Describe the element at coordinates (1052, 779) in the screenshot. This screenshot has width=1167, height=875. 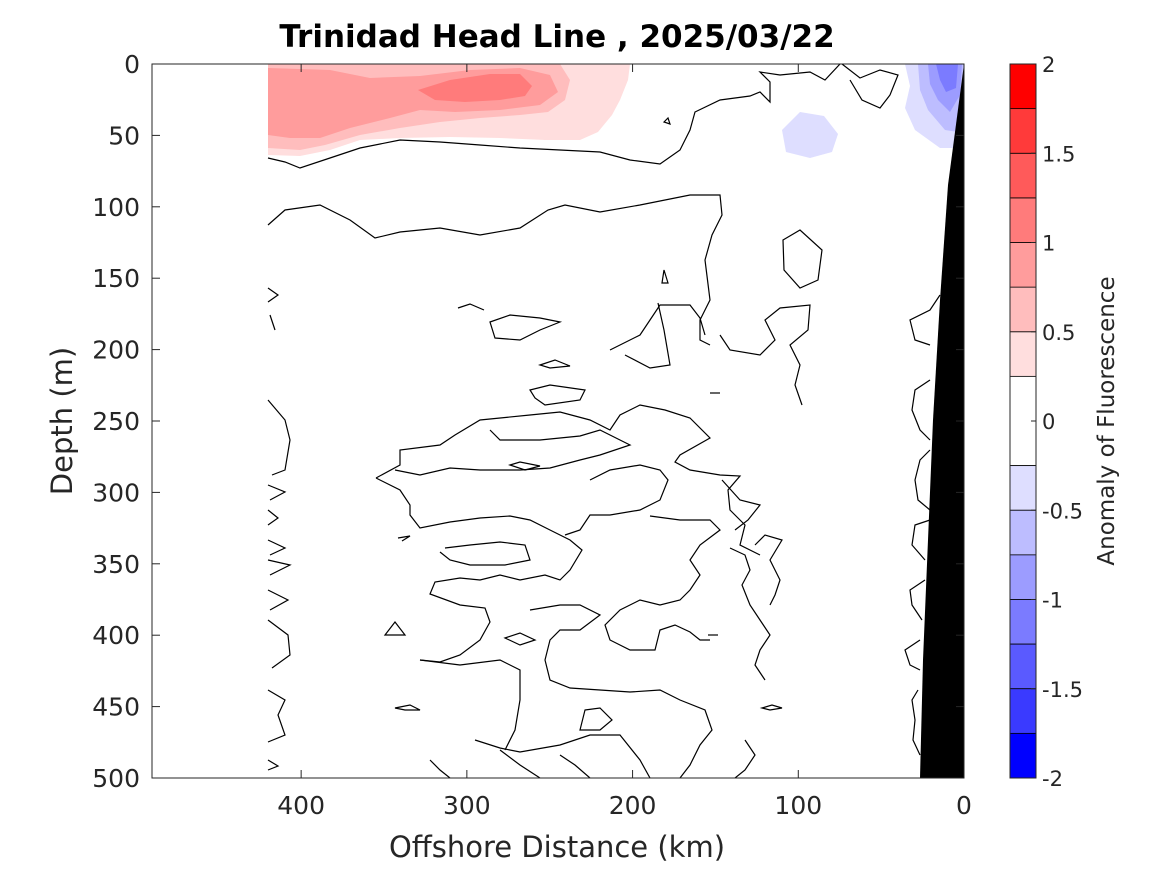
I see `colorbar-tick-label: -2` at that location.